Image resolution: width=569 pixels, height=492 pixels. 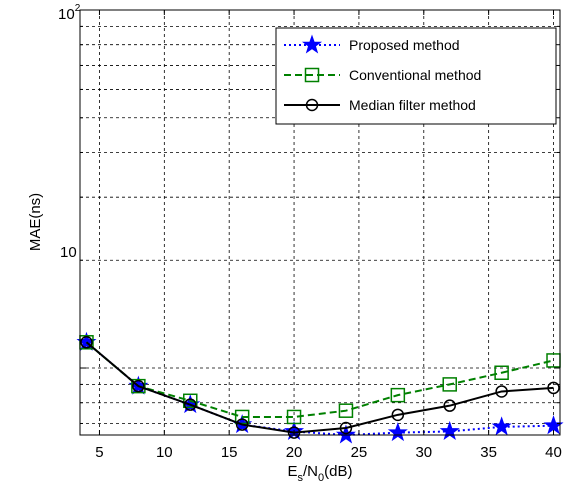 What do you see at coordinates (164, 452) in the screenshot?
I see `x-tick-label: 10` at bounding box center [164, 452].